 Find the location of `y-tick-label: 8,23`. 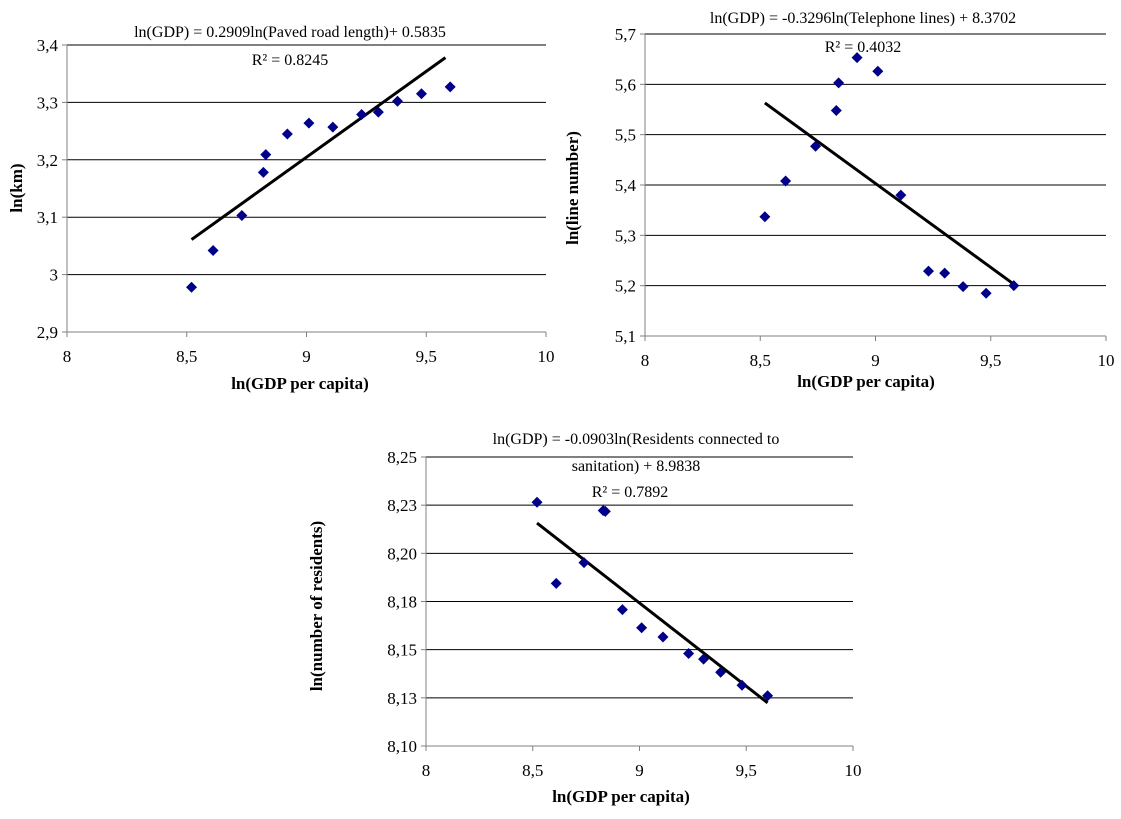

y-tick-label: 8,23 is located at coordinates (402, 505).